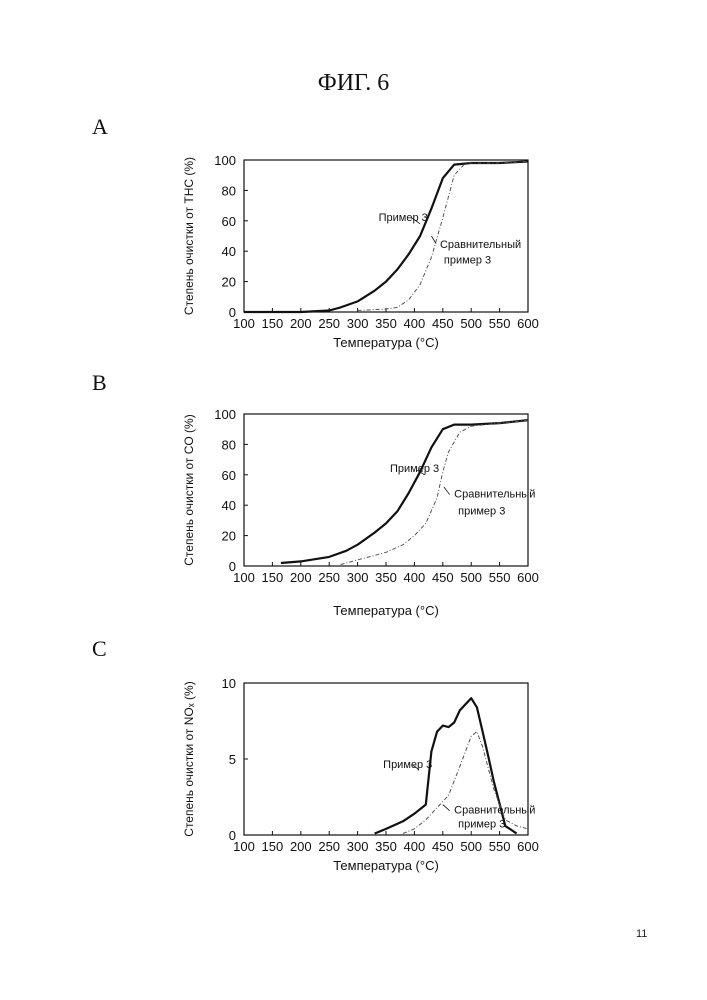 The image size is (707, 1000). What do you see at coordinates (189, 758) in the screenshot?
I see `y-axis-label: Степень очистки от NOₓ (%)` at bounding box center [189, 758].